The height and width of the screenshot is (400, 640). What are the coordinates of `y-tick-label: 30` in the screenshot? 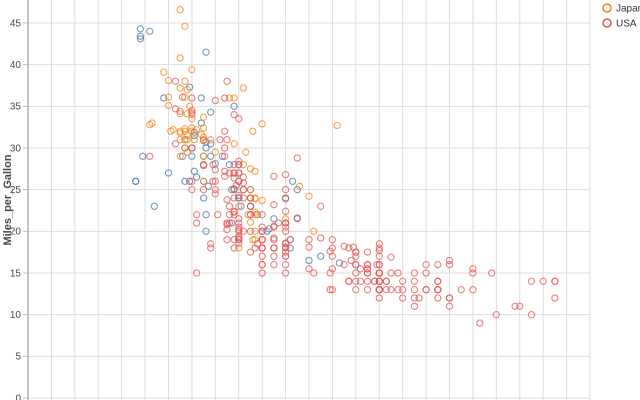 It's located at (16, 148).